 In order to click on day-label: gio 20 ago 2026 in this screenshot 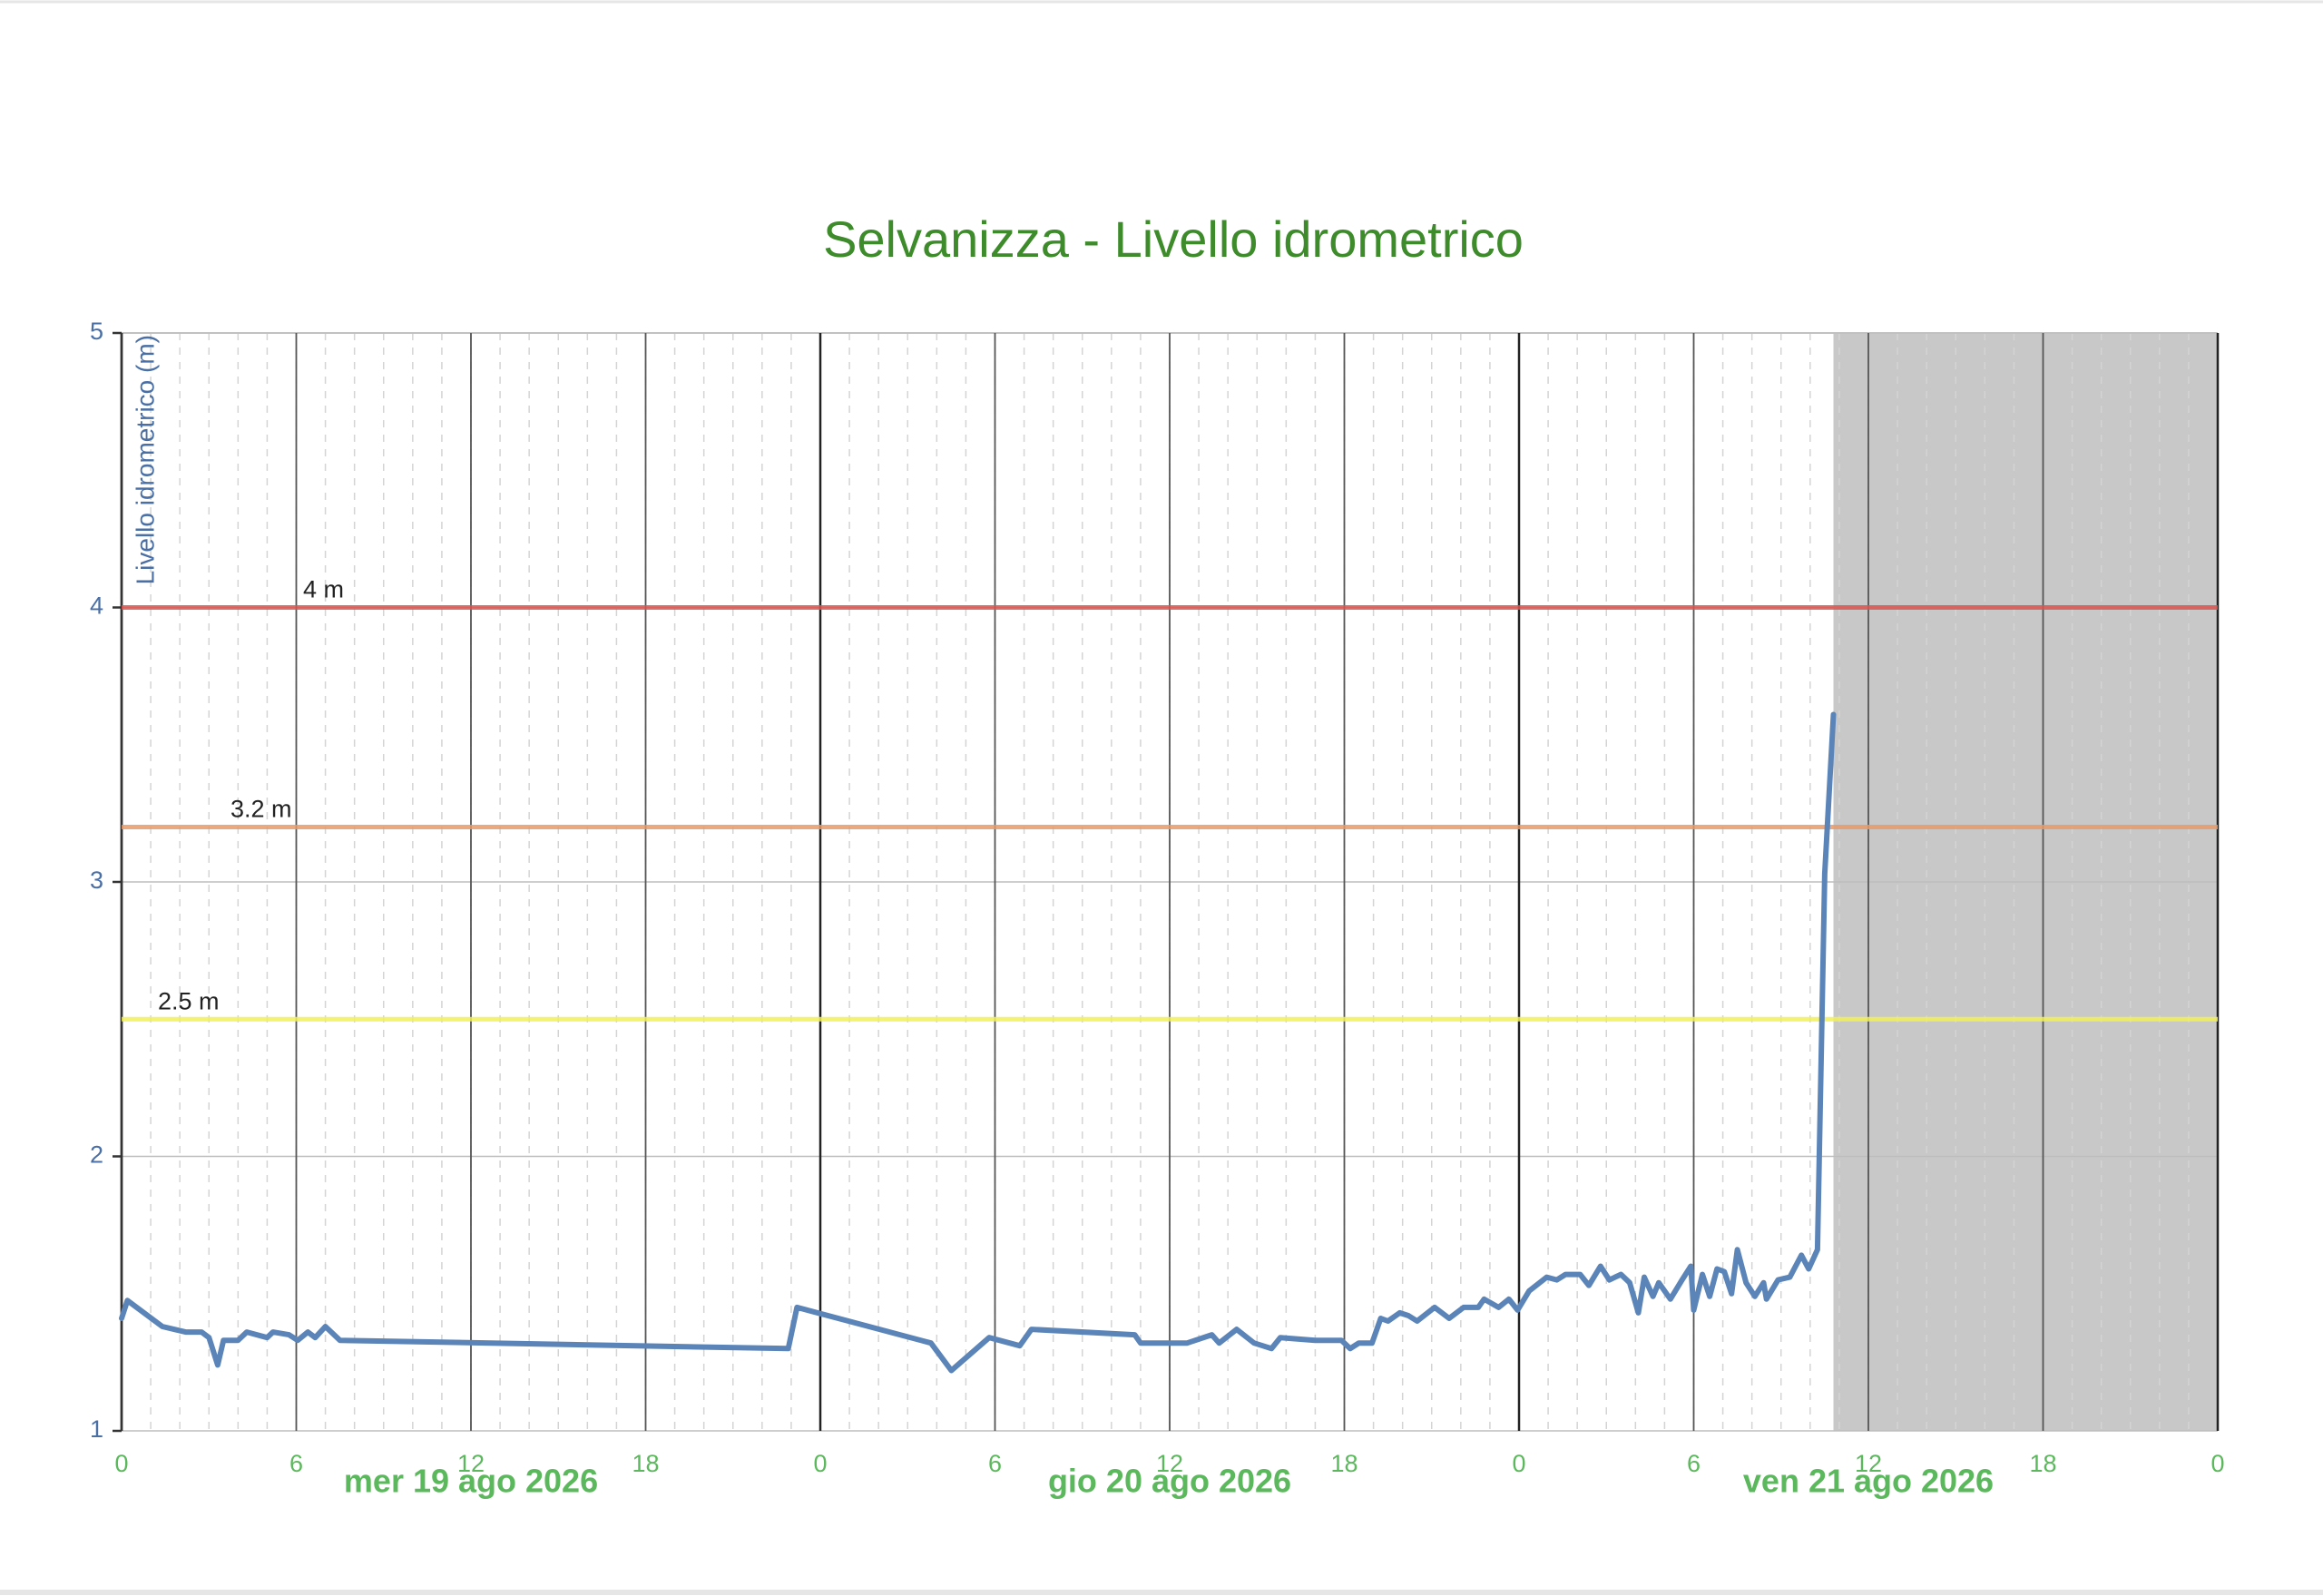, I will do `click(1170, 1481)`.